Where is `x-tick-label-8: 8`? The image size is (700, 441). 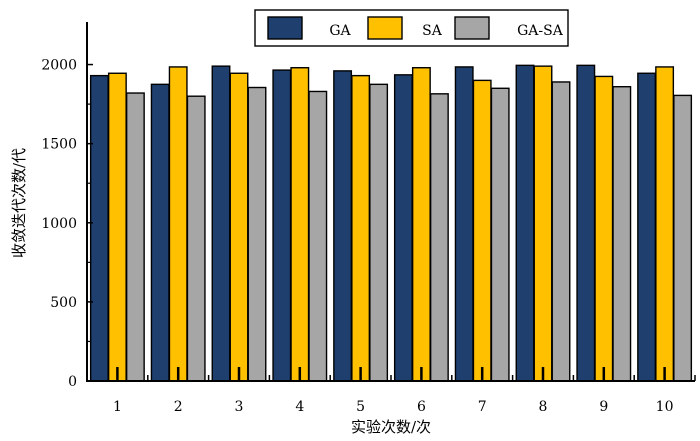 x-tick-label-8: 8 is located at coordinates (543, 407).